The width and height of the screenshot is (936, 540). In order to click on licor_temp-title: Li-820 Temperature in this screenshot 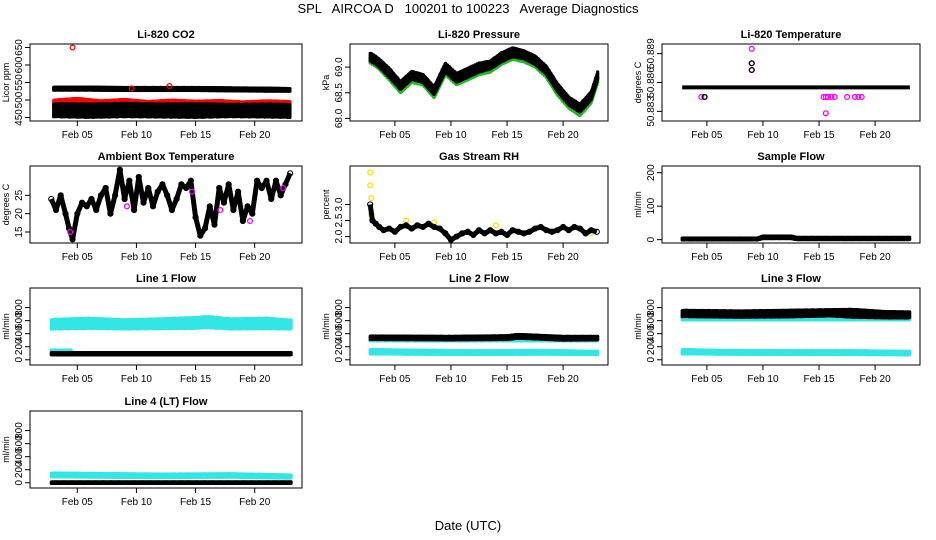, I will do `click(791, 35)`.